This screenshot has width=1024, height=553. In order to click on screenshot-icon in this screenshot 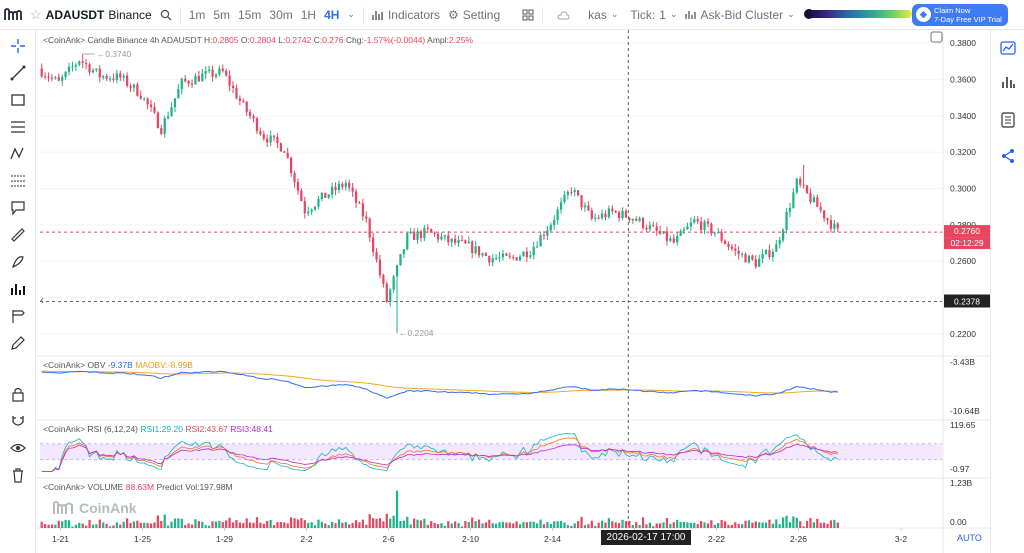, I will do `click(936, 37)`.